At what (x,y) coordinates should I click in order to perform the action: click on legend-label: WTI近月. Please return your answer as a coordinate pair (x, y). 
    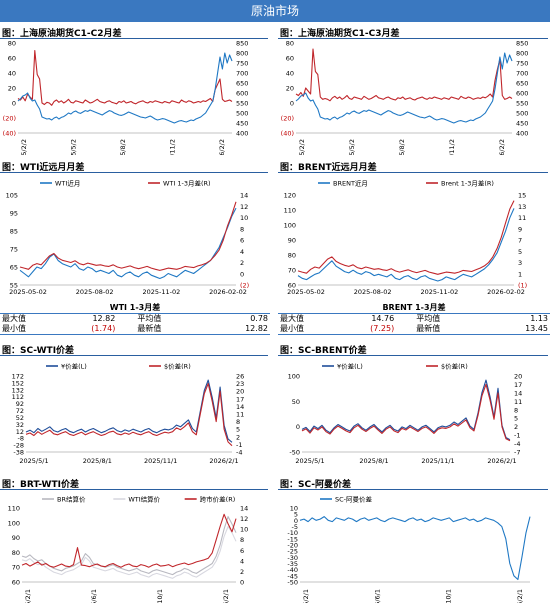
    Looking at the image, I should click on (67, 183).